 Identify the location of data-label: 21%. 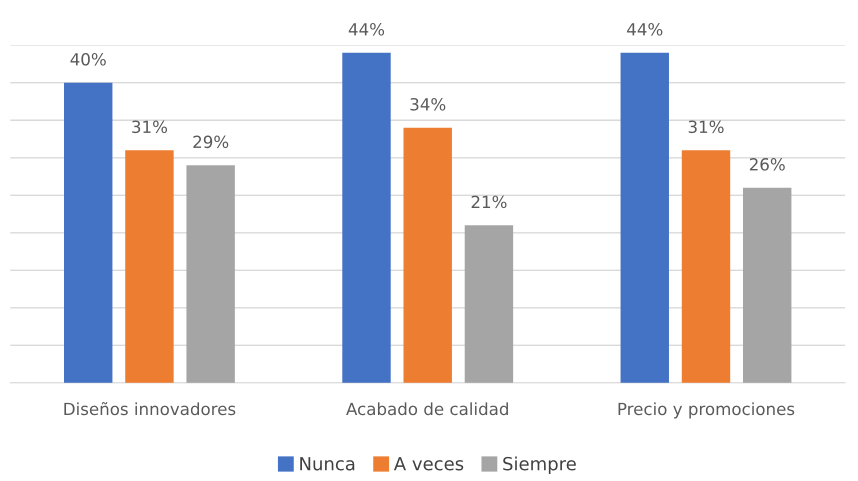
(489, 202).